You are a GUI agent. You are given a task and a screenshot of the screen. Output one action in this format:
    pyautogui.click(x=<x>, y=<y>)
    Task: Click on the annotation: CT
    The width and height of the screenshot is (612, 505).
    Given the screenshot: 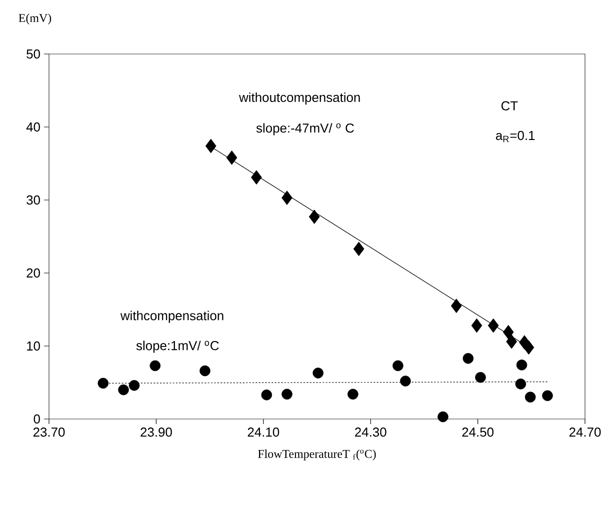 What is the action you would take?
    pyautogui.click(x=509, y=105)
    